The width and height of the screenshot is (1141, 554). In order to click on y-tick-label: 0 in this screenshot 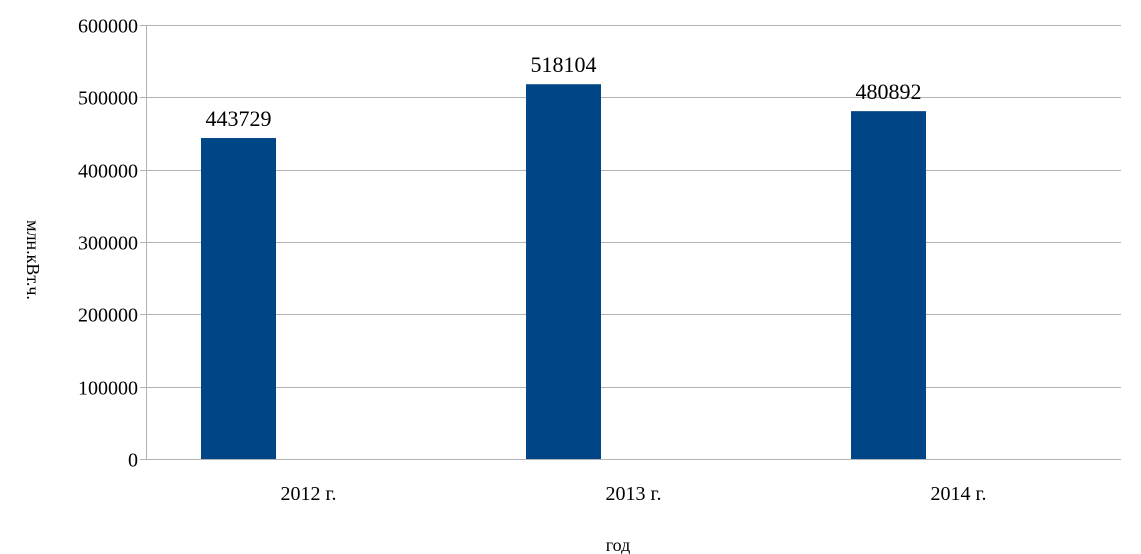, I will do `click(133, 461)`.